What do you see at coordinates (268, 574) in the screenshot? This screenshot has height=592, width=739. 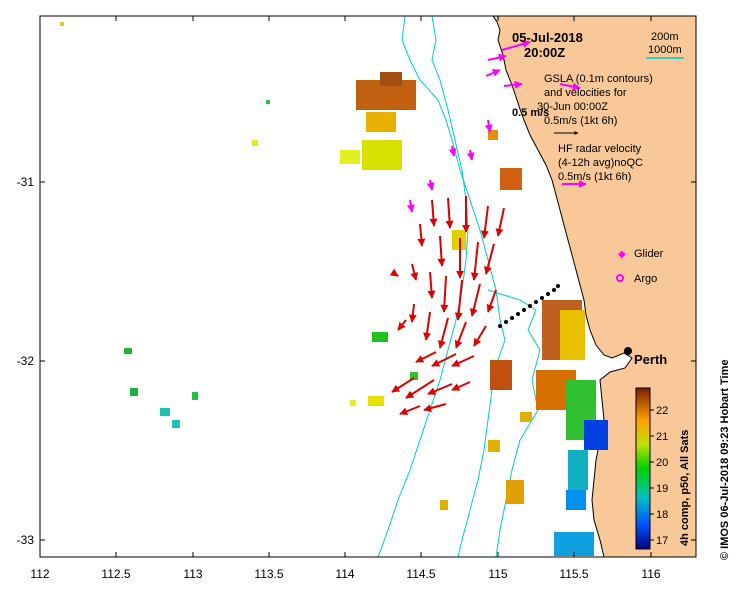 I see `x-tick-label: 113.5` at bounding box center [268, 574].